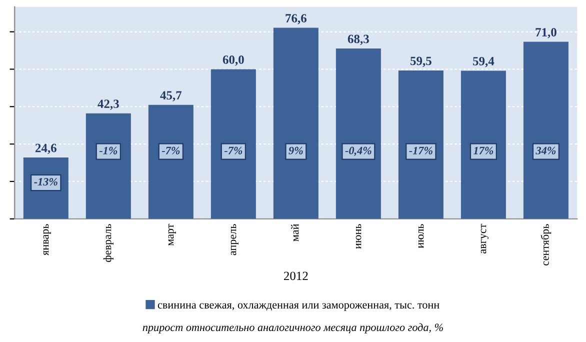 The image size is (586, 342). I want to click on x-tick-label: февраль, so click(108, 243).